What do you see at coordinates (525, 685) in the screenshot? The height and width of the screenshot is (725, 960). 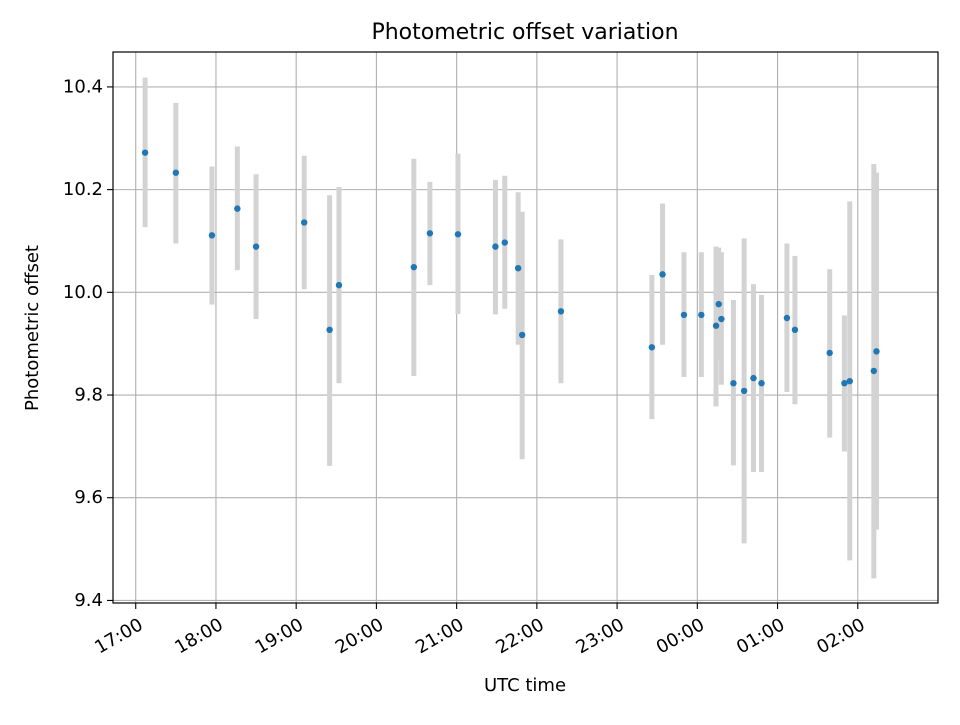 I see `x-axis-label: UTC time` at bounding box center [525, 685].